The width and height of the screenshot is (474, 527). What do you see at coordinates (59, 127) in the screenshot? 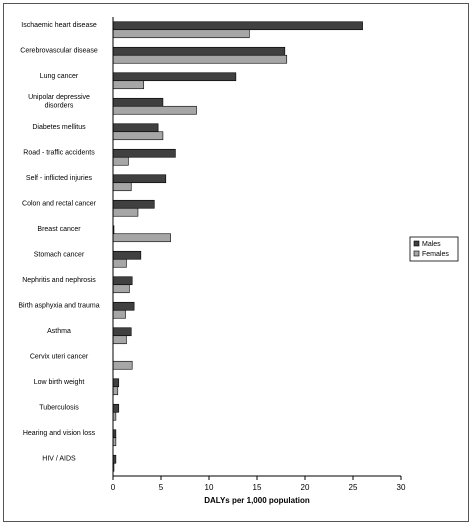
I see `category-label: Diabetes mellitus` at bounding box center [59, 127].